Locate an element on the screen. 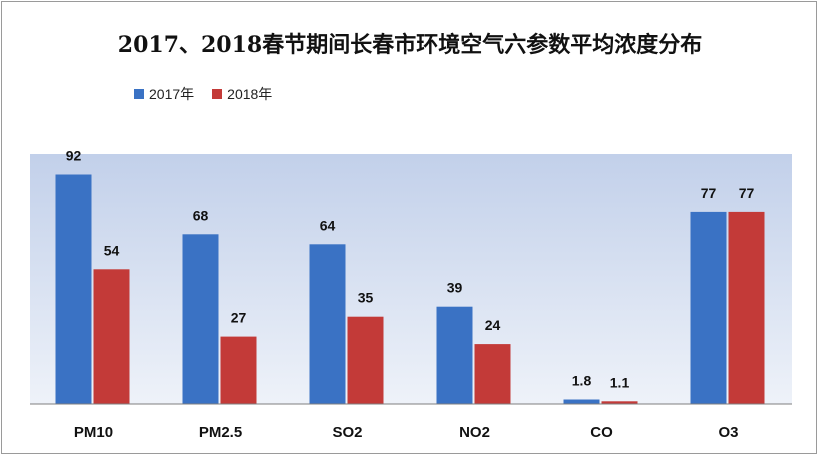 The height and width of the screenshot is (457, 820). x-tick-label-pm10: PM10 is located at coordinates (93, 432).